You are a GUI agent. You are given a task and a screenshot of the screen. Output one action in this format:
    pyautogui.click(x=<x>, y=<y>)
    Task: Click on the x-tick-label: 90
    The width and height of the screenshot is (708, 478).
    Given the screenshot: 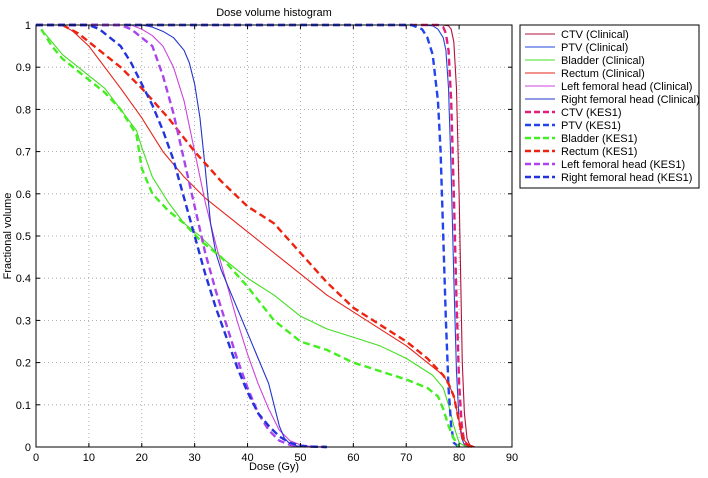 What is the action you would take?
    pyautogui.click(x=512, y=458)
    